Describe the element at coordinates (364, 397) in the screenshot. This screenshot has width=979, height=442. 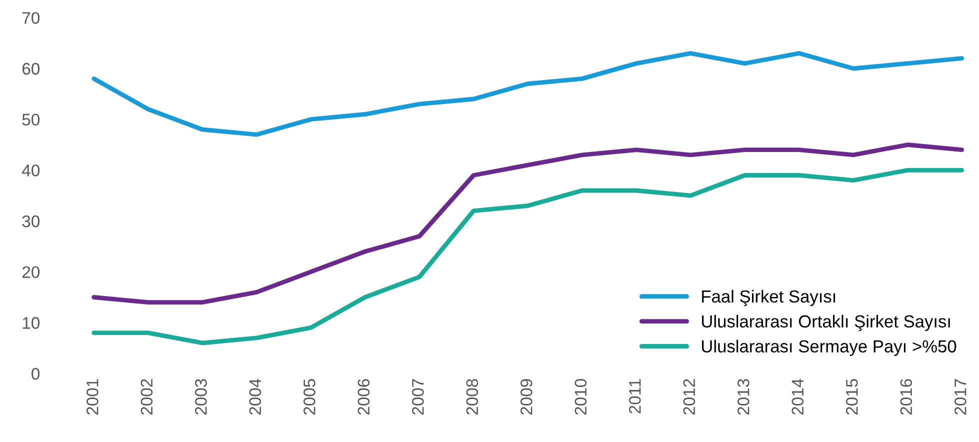
I see `x-tick-label: 2006` at that location.